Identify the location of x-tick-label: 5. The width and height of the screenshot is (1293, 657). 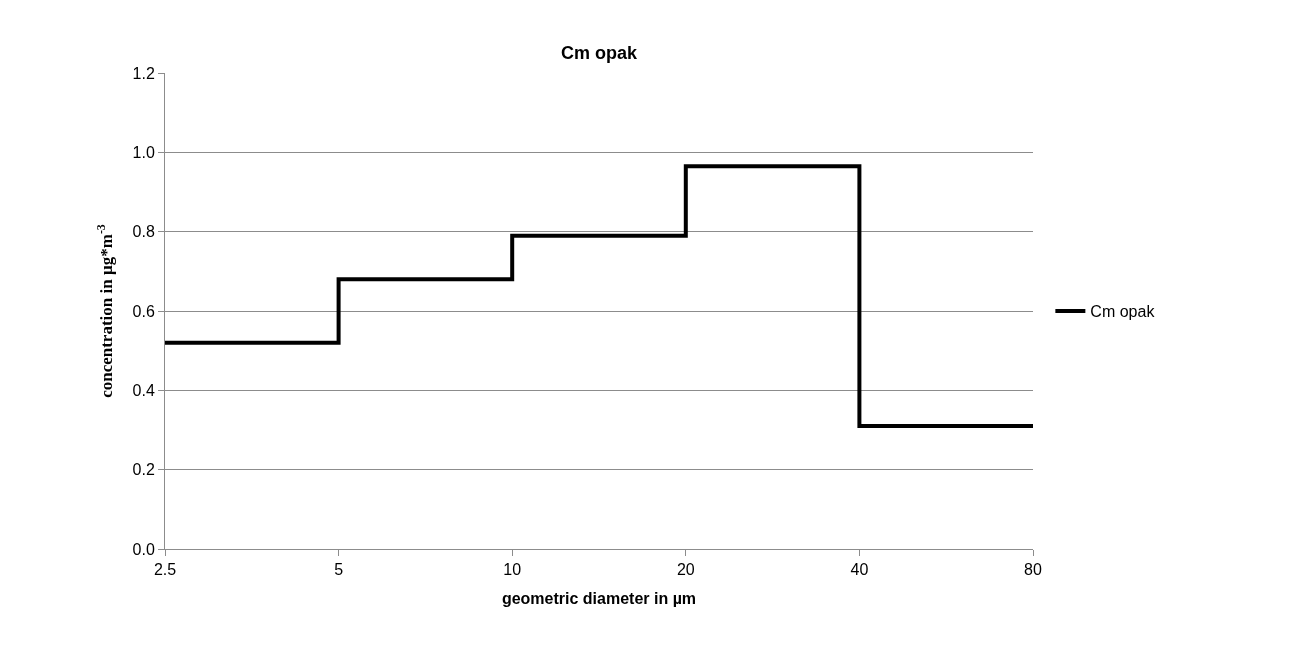
(339, 570).